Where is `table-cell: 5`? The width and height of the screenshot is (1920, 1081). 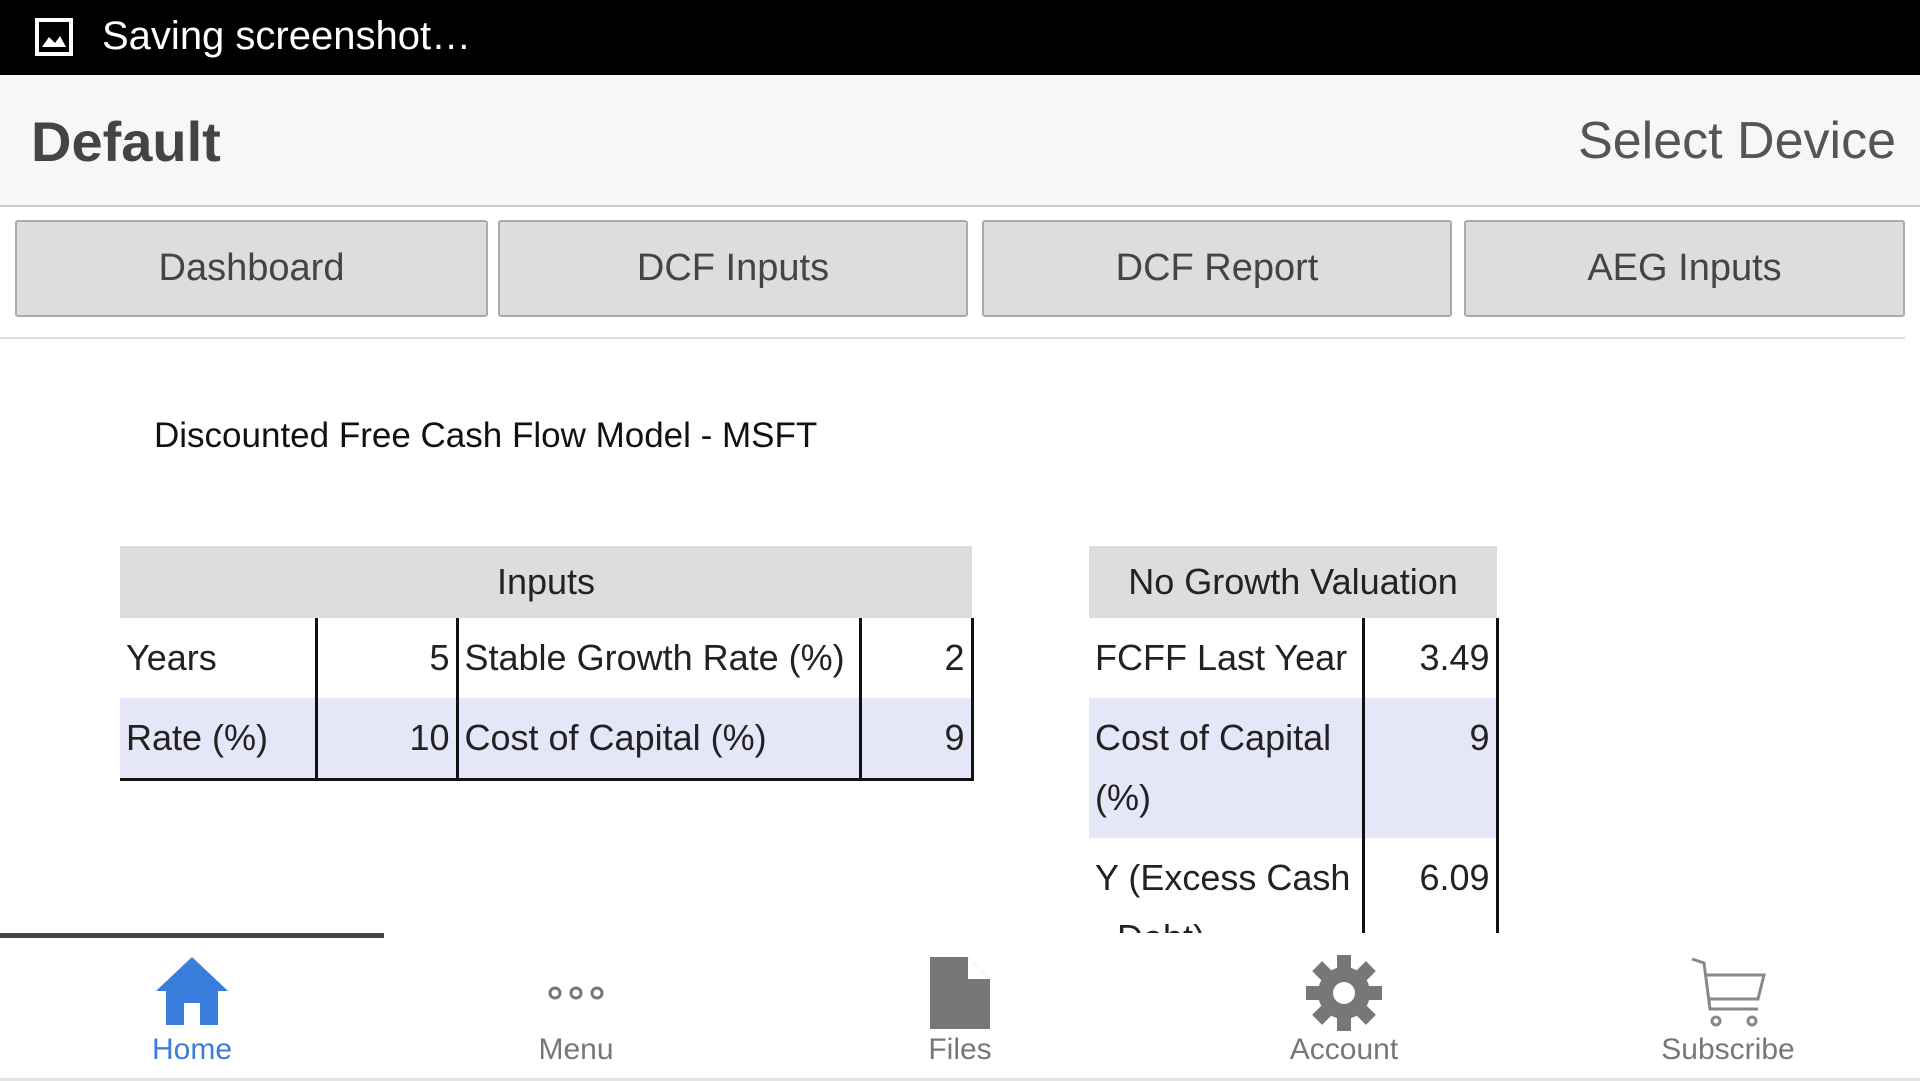 table-cell: 5 is located at coordinates (387, 658).